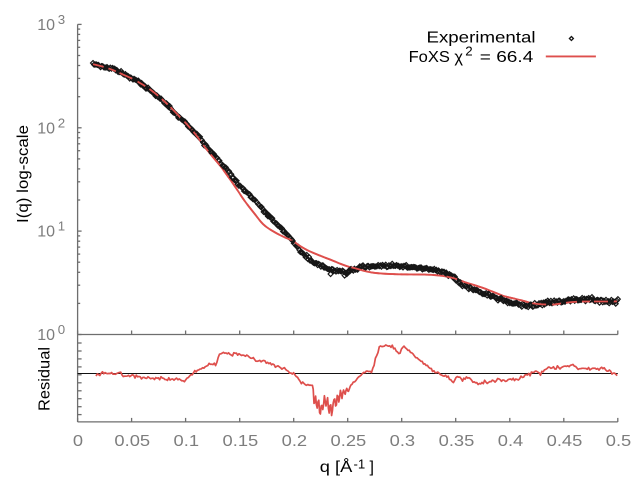  What do you see at coordinates (132, 441) in the screenshot?
I see `svg-text: 0.05` at bounding box center [132, 441].